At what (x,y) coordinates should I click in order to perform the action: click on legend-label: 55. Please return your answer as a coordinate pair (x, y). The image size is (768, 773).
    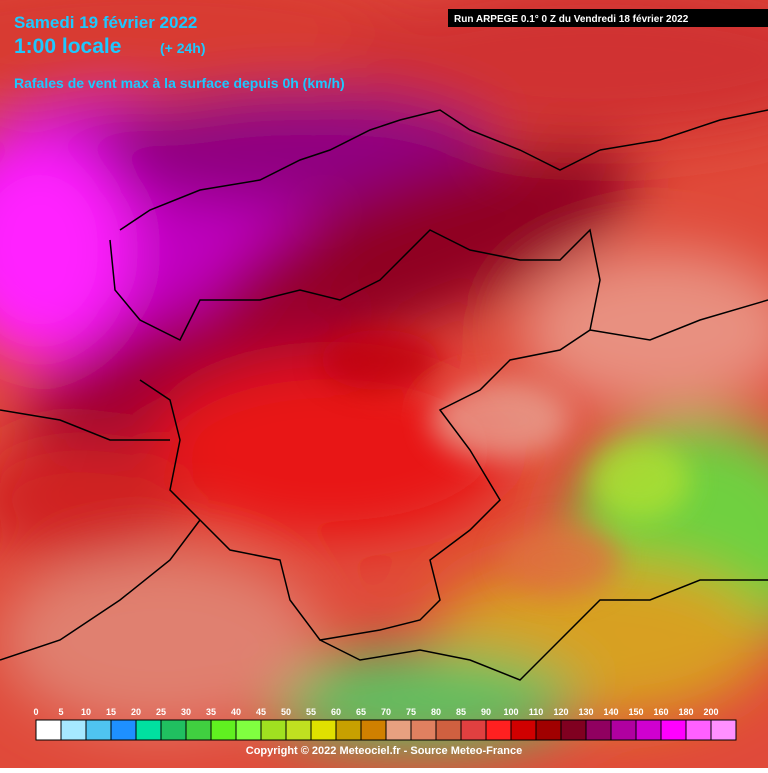
    Looking at the image, I should click on (311, 712).